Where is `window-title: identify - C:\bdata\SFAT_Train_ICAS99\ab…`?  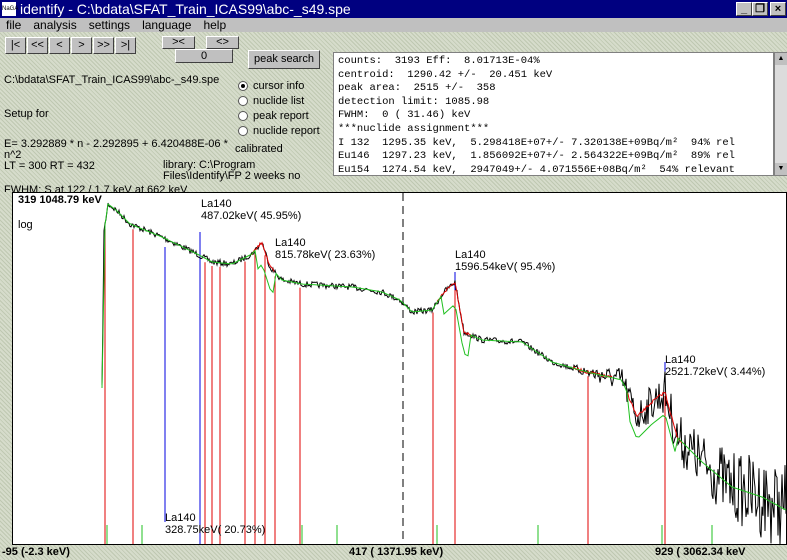
window-title: identify - C:\bdata\SFAT_Train_ICAS99\ab… is located at coordinates (185, 9).